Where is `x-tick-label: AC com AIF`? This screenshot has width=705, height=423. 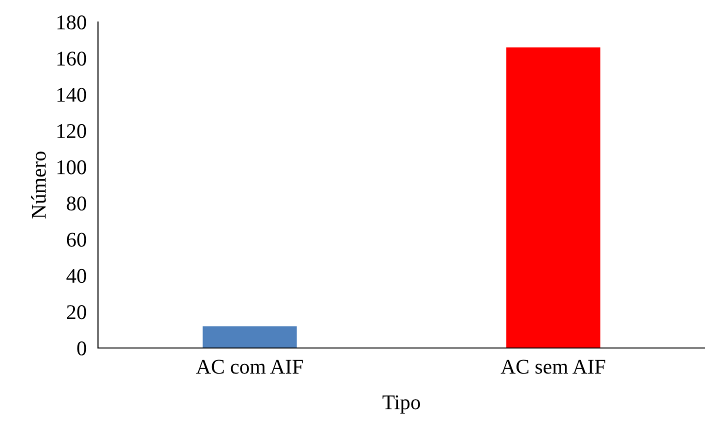
x-tick-label: AC com AIF is located at coordinates (249, 367).